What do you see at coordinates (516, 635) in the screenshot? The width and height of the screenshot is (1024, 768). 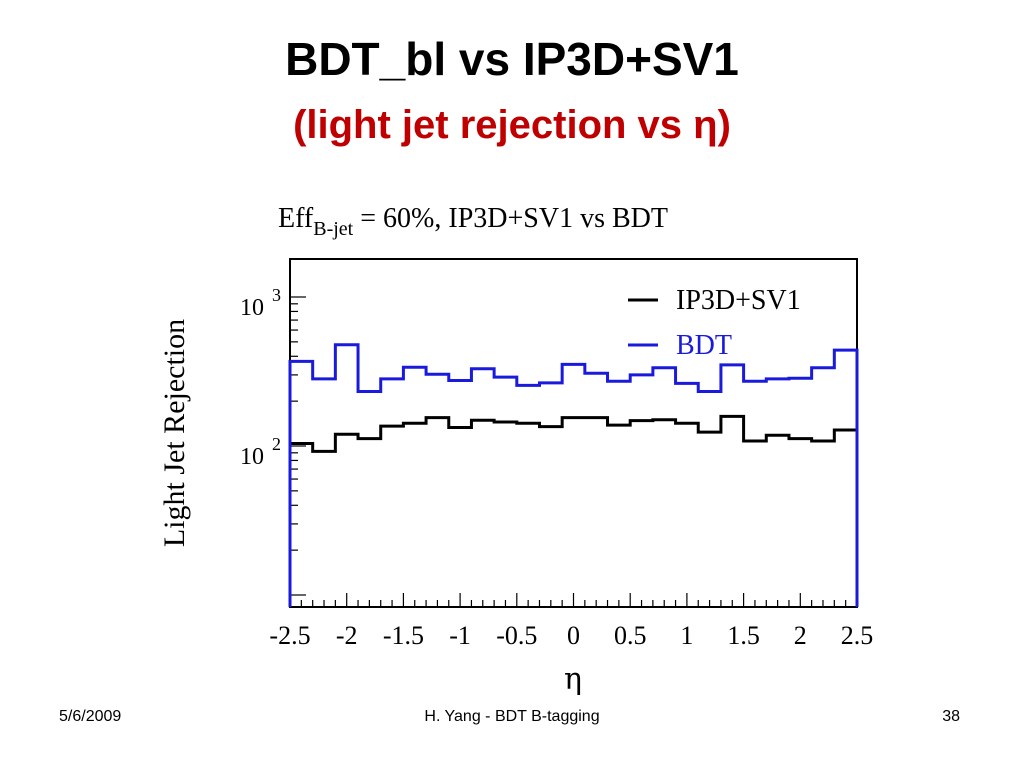 I see `x-tick-label: -0.5` at bounding box center [516, 635].